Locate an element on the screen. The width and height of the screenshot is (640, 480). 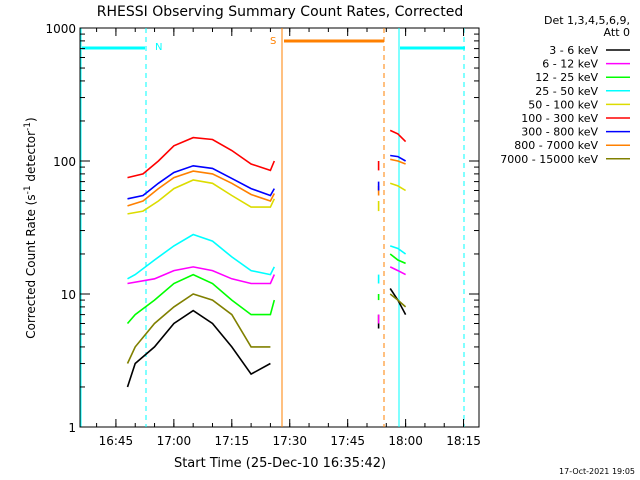
y-label-main: Corrected Count Rate (s is located at coordinates (31, 266).